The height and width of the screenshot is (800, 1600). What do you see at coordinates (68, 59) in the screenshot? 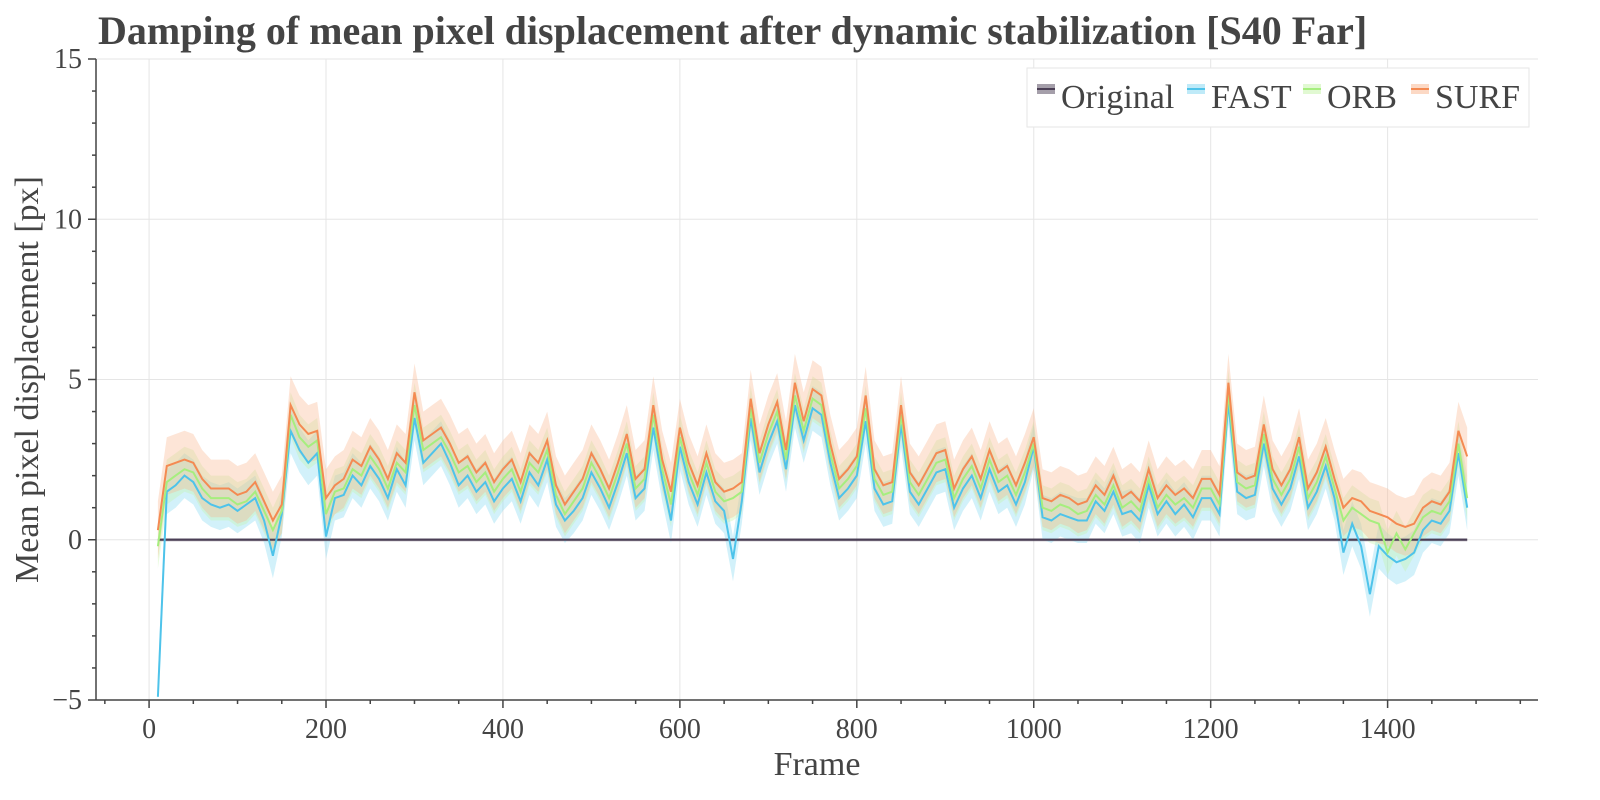
I see `y-tick-label: 15` at bounding box center [68, 59].